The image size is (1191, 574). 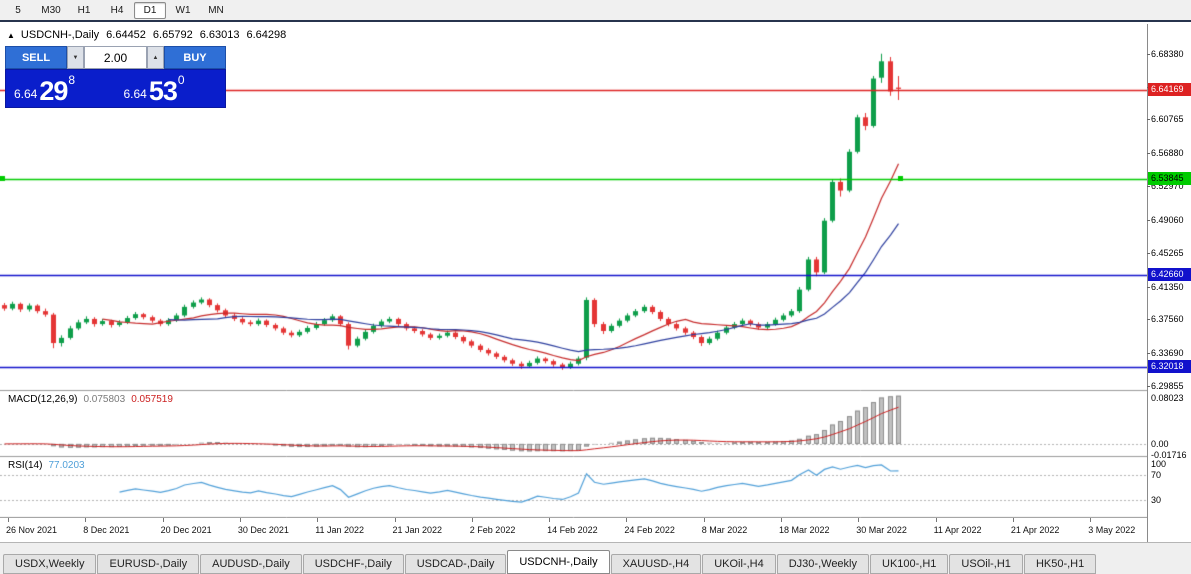 I want to click on quote-display: 6.64 29 8 6.64 53 0, so click(x=115, y=88).